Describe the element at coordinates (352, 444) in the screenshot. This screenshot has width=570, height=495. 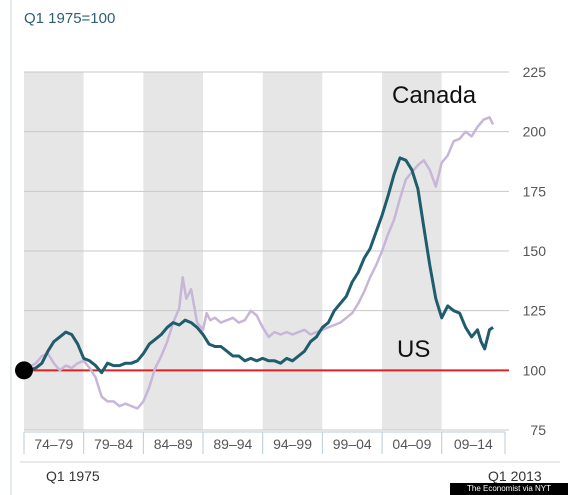
I see `x-tick-label: 99–04` at that location.